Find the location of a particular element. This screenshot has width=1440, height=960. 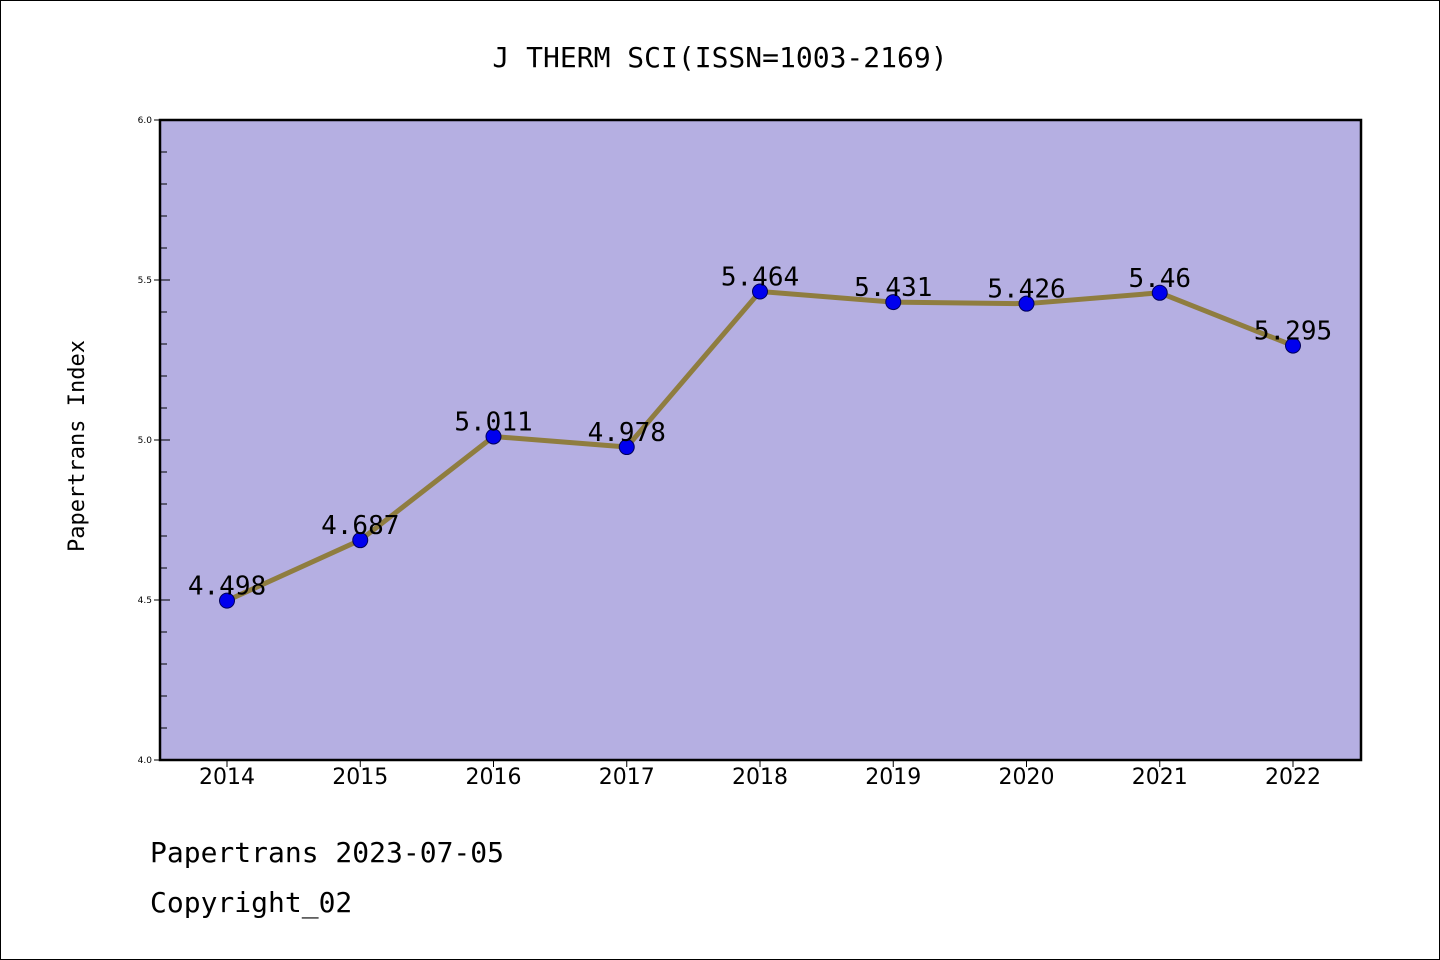

x-tick-label: 2015 is located at coordinates (360, 777).